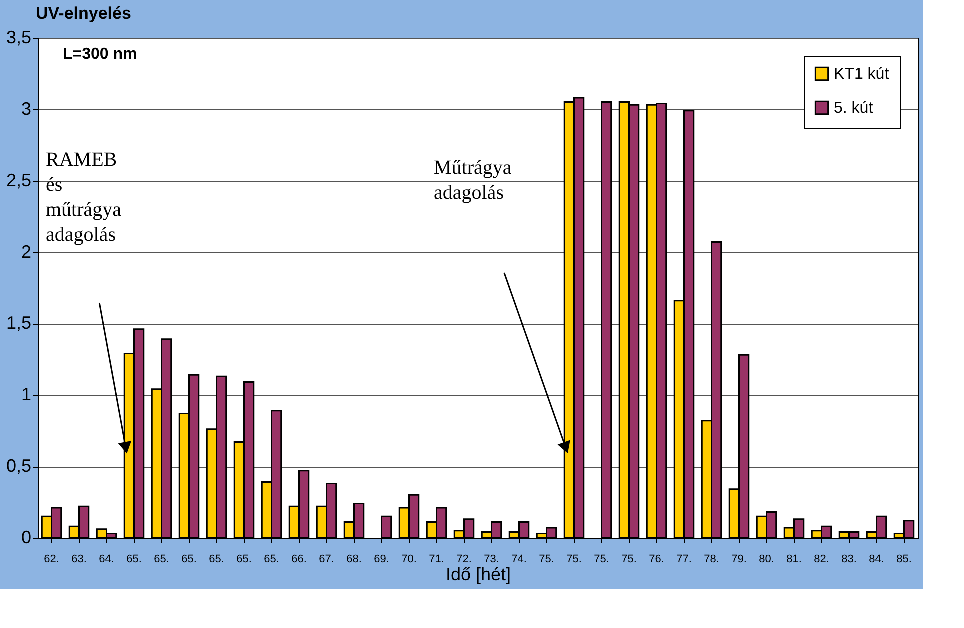 The image size is (964, 628). What do you see at coordinates (479, 574) in the screenshot?
I see `x-axis-title: Idő [hét]` at bounding box center [479, 574].